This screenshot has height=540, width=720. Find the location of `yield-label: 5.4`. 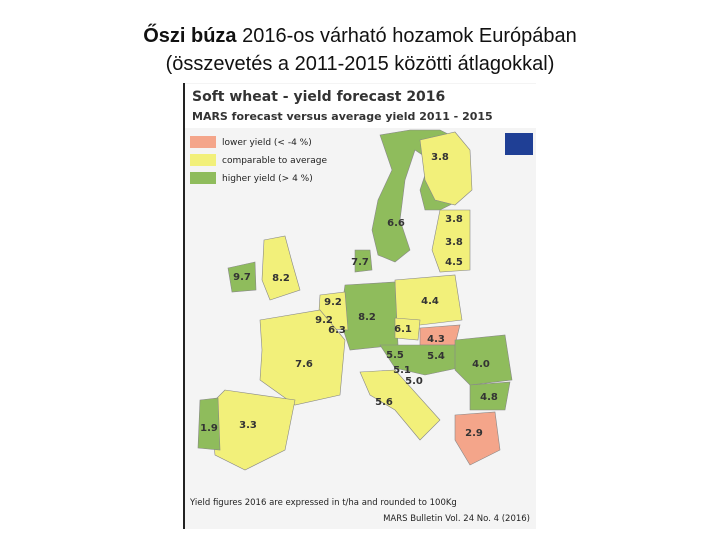

yield-label: 5.4 is located at coordinates (436, 356).